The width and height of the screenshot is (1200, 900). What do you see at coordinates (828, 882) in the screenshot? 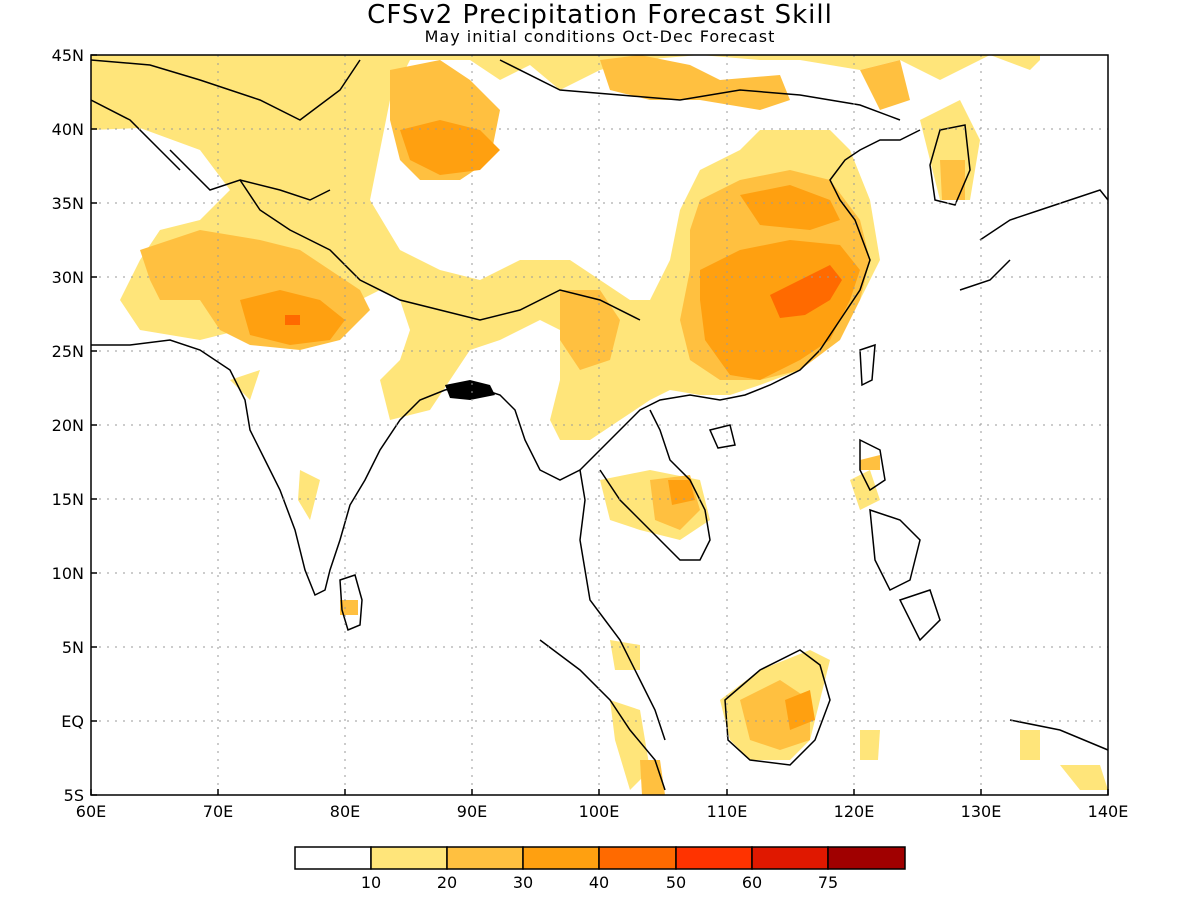
I see `colorbar-label: 75` at bounding box center [828, 882].